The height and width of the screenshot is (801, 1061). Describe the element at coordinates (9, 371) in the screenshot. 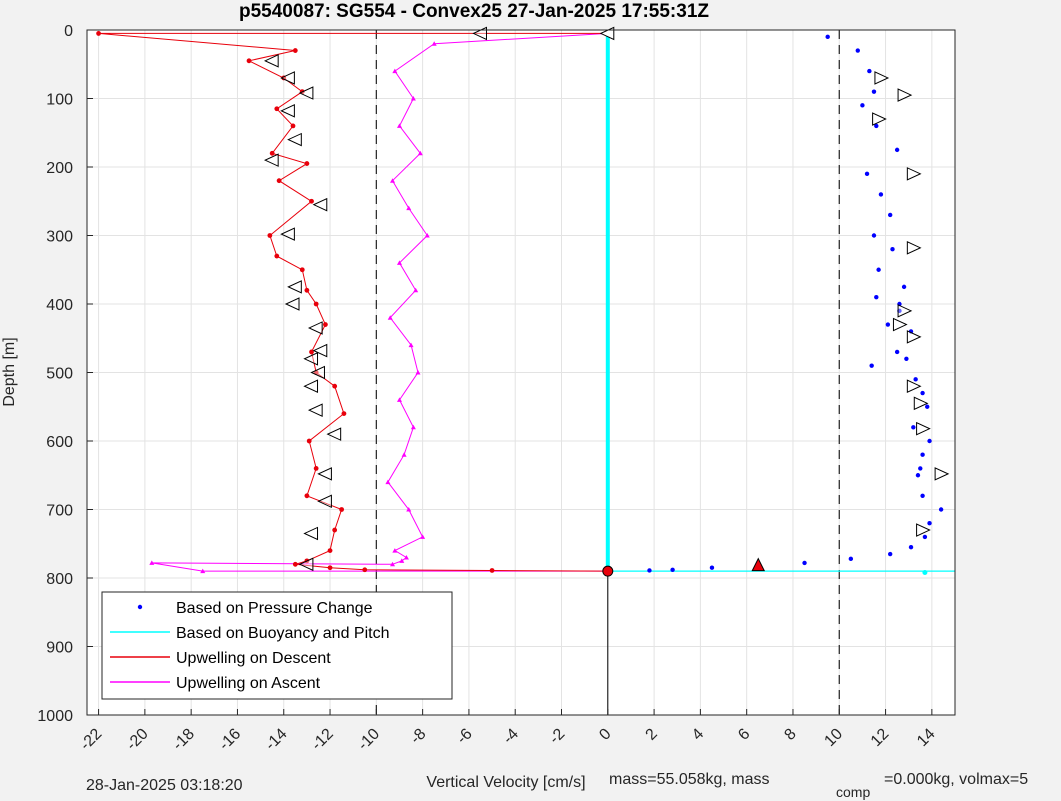

I see `y-axis-label: Depth [m]` at that location.